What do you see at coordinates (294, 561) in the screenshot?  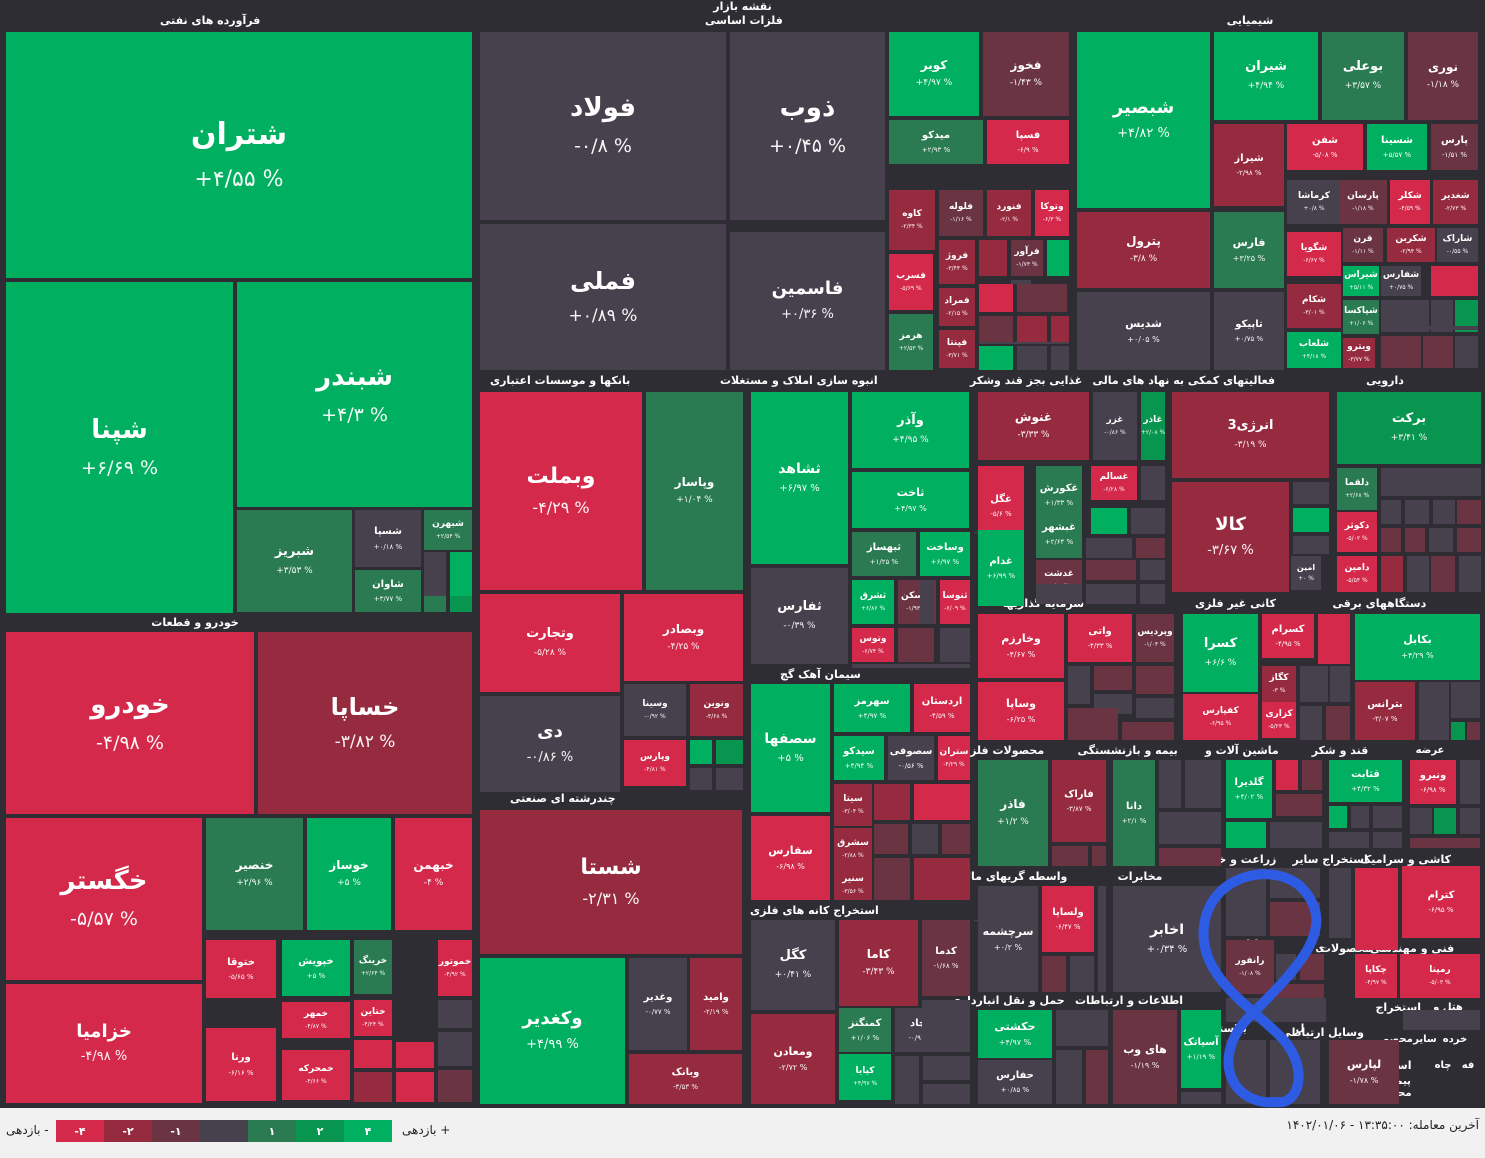 I see `stock-tile: شبریز +۳/۵۳ %` at bounding box center [294, 561].